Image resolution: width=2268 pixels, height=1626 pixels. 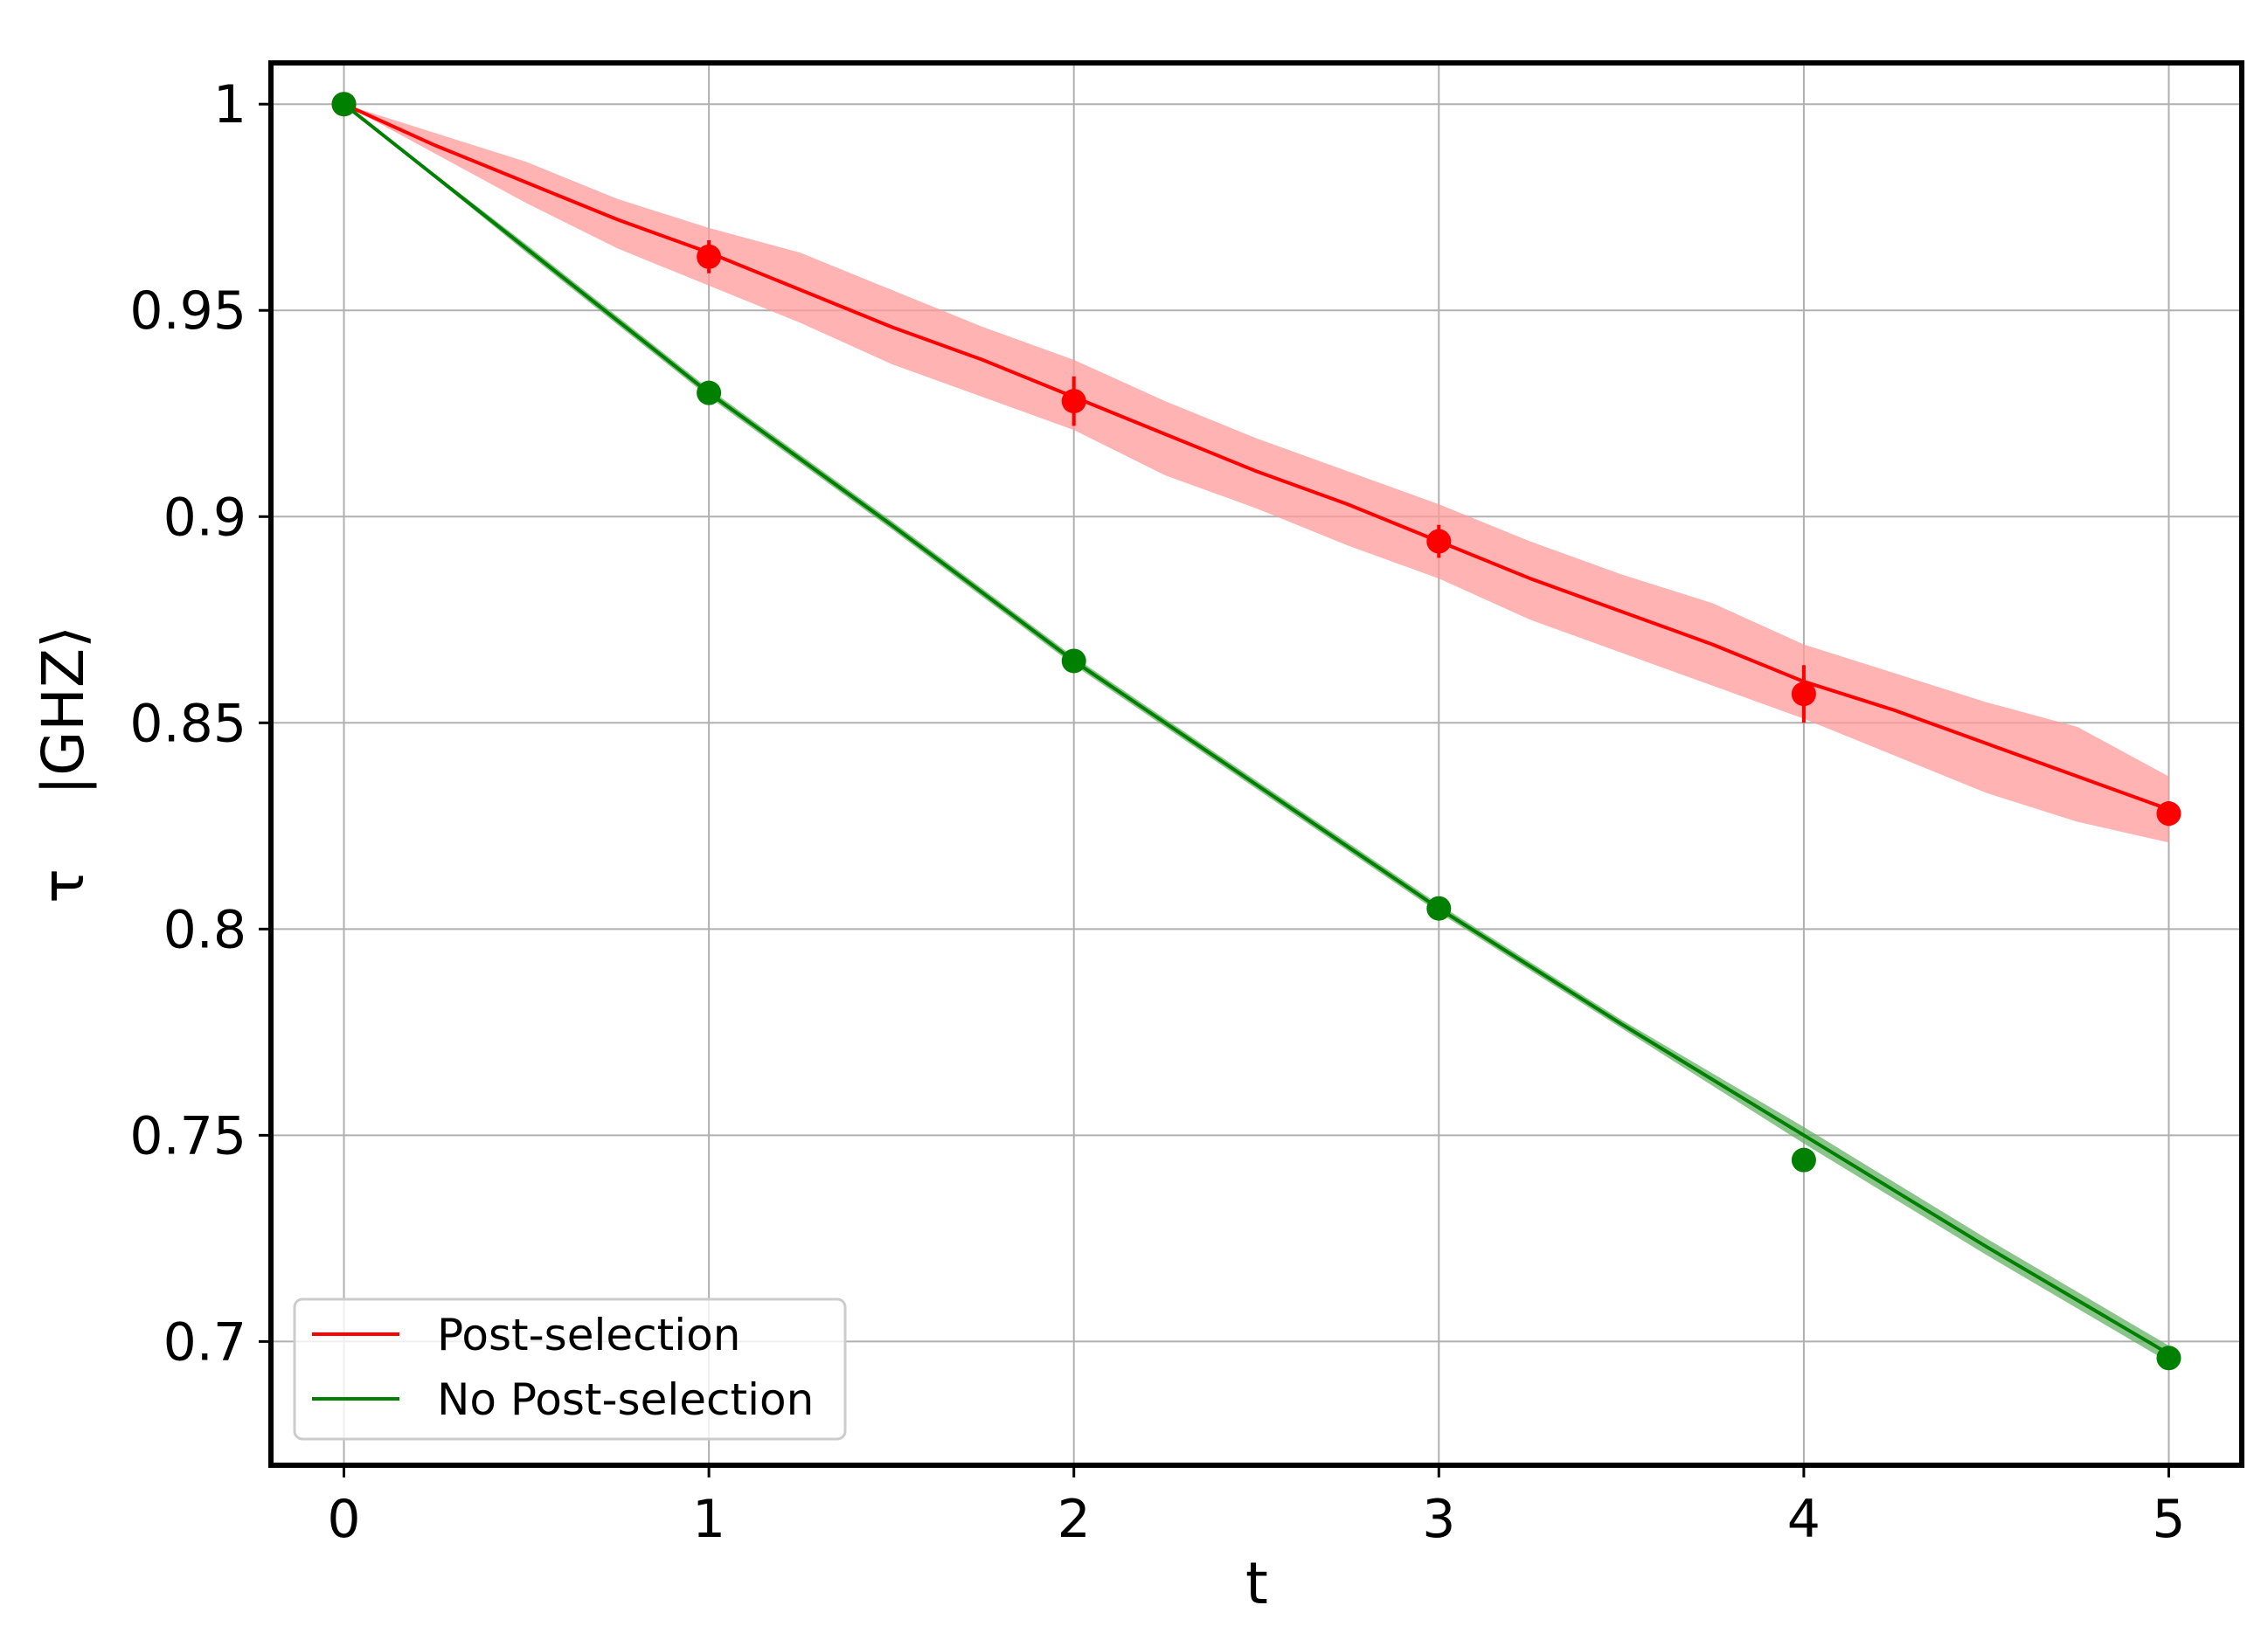 What do you see at coordinates (625, 1399) in the screenshot?
I see `legend-label-no-post-selection: No Post-selection` at bounding box center [625, 1399].